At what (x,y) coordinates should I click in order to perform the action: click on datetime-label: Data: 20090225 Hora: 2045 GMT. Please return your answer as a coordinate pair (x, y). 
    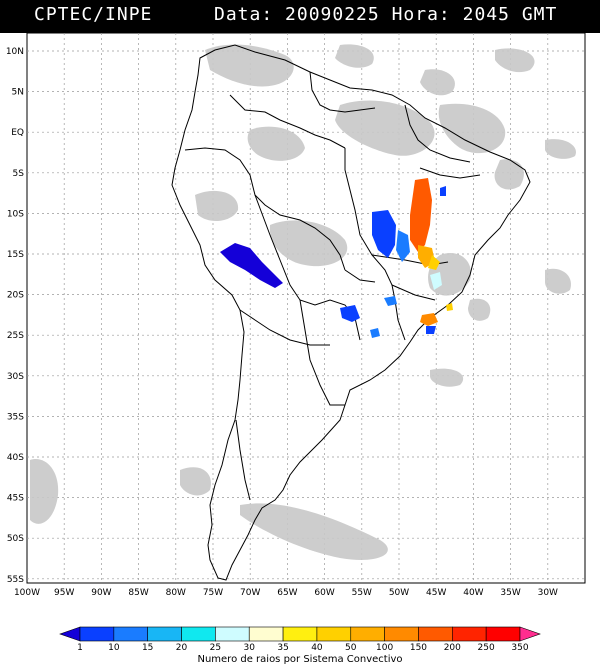
    Looking at the image, I should click on (385, 14).